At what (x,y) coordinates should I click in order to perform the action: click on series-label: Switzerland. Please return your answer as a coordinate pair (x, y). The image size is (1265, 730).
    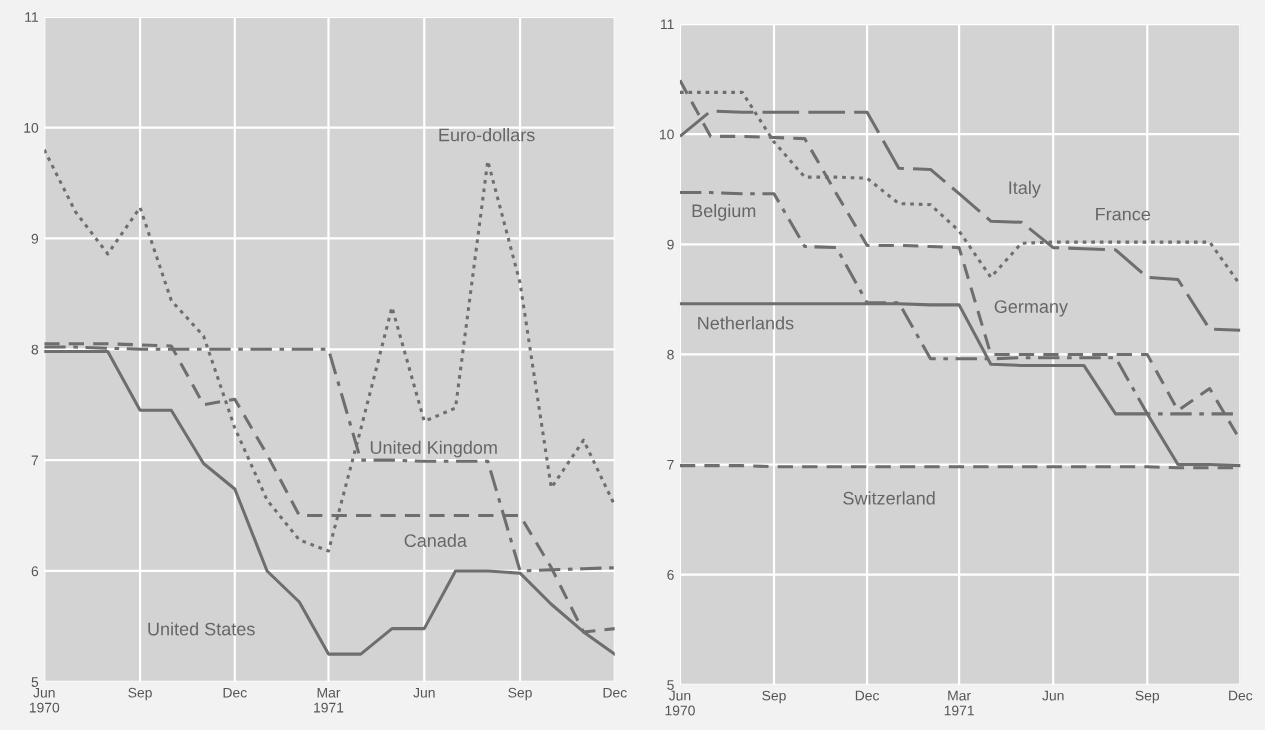
    Looking at the image, I should click on (889, 498).